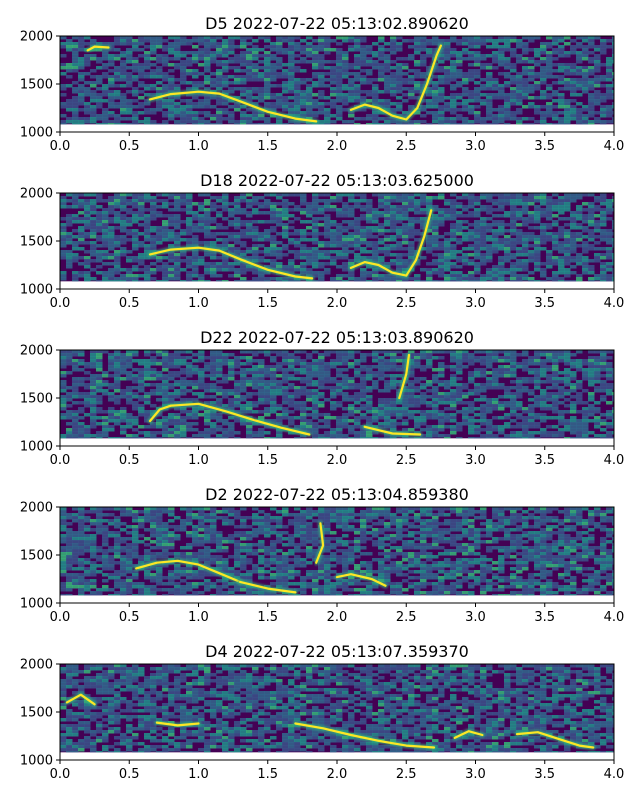  What do you see at coordinates (337, 180) in the screenshot?
I see `panel-title: D18 2022-07-22 05:13:03.625000` at bounding box center [337, 180].